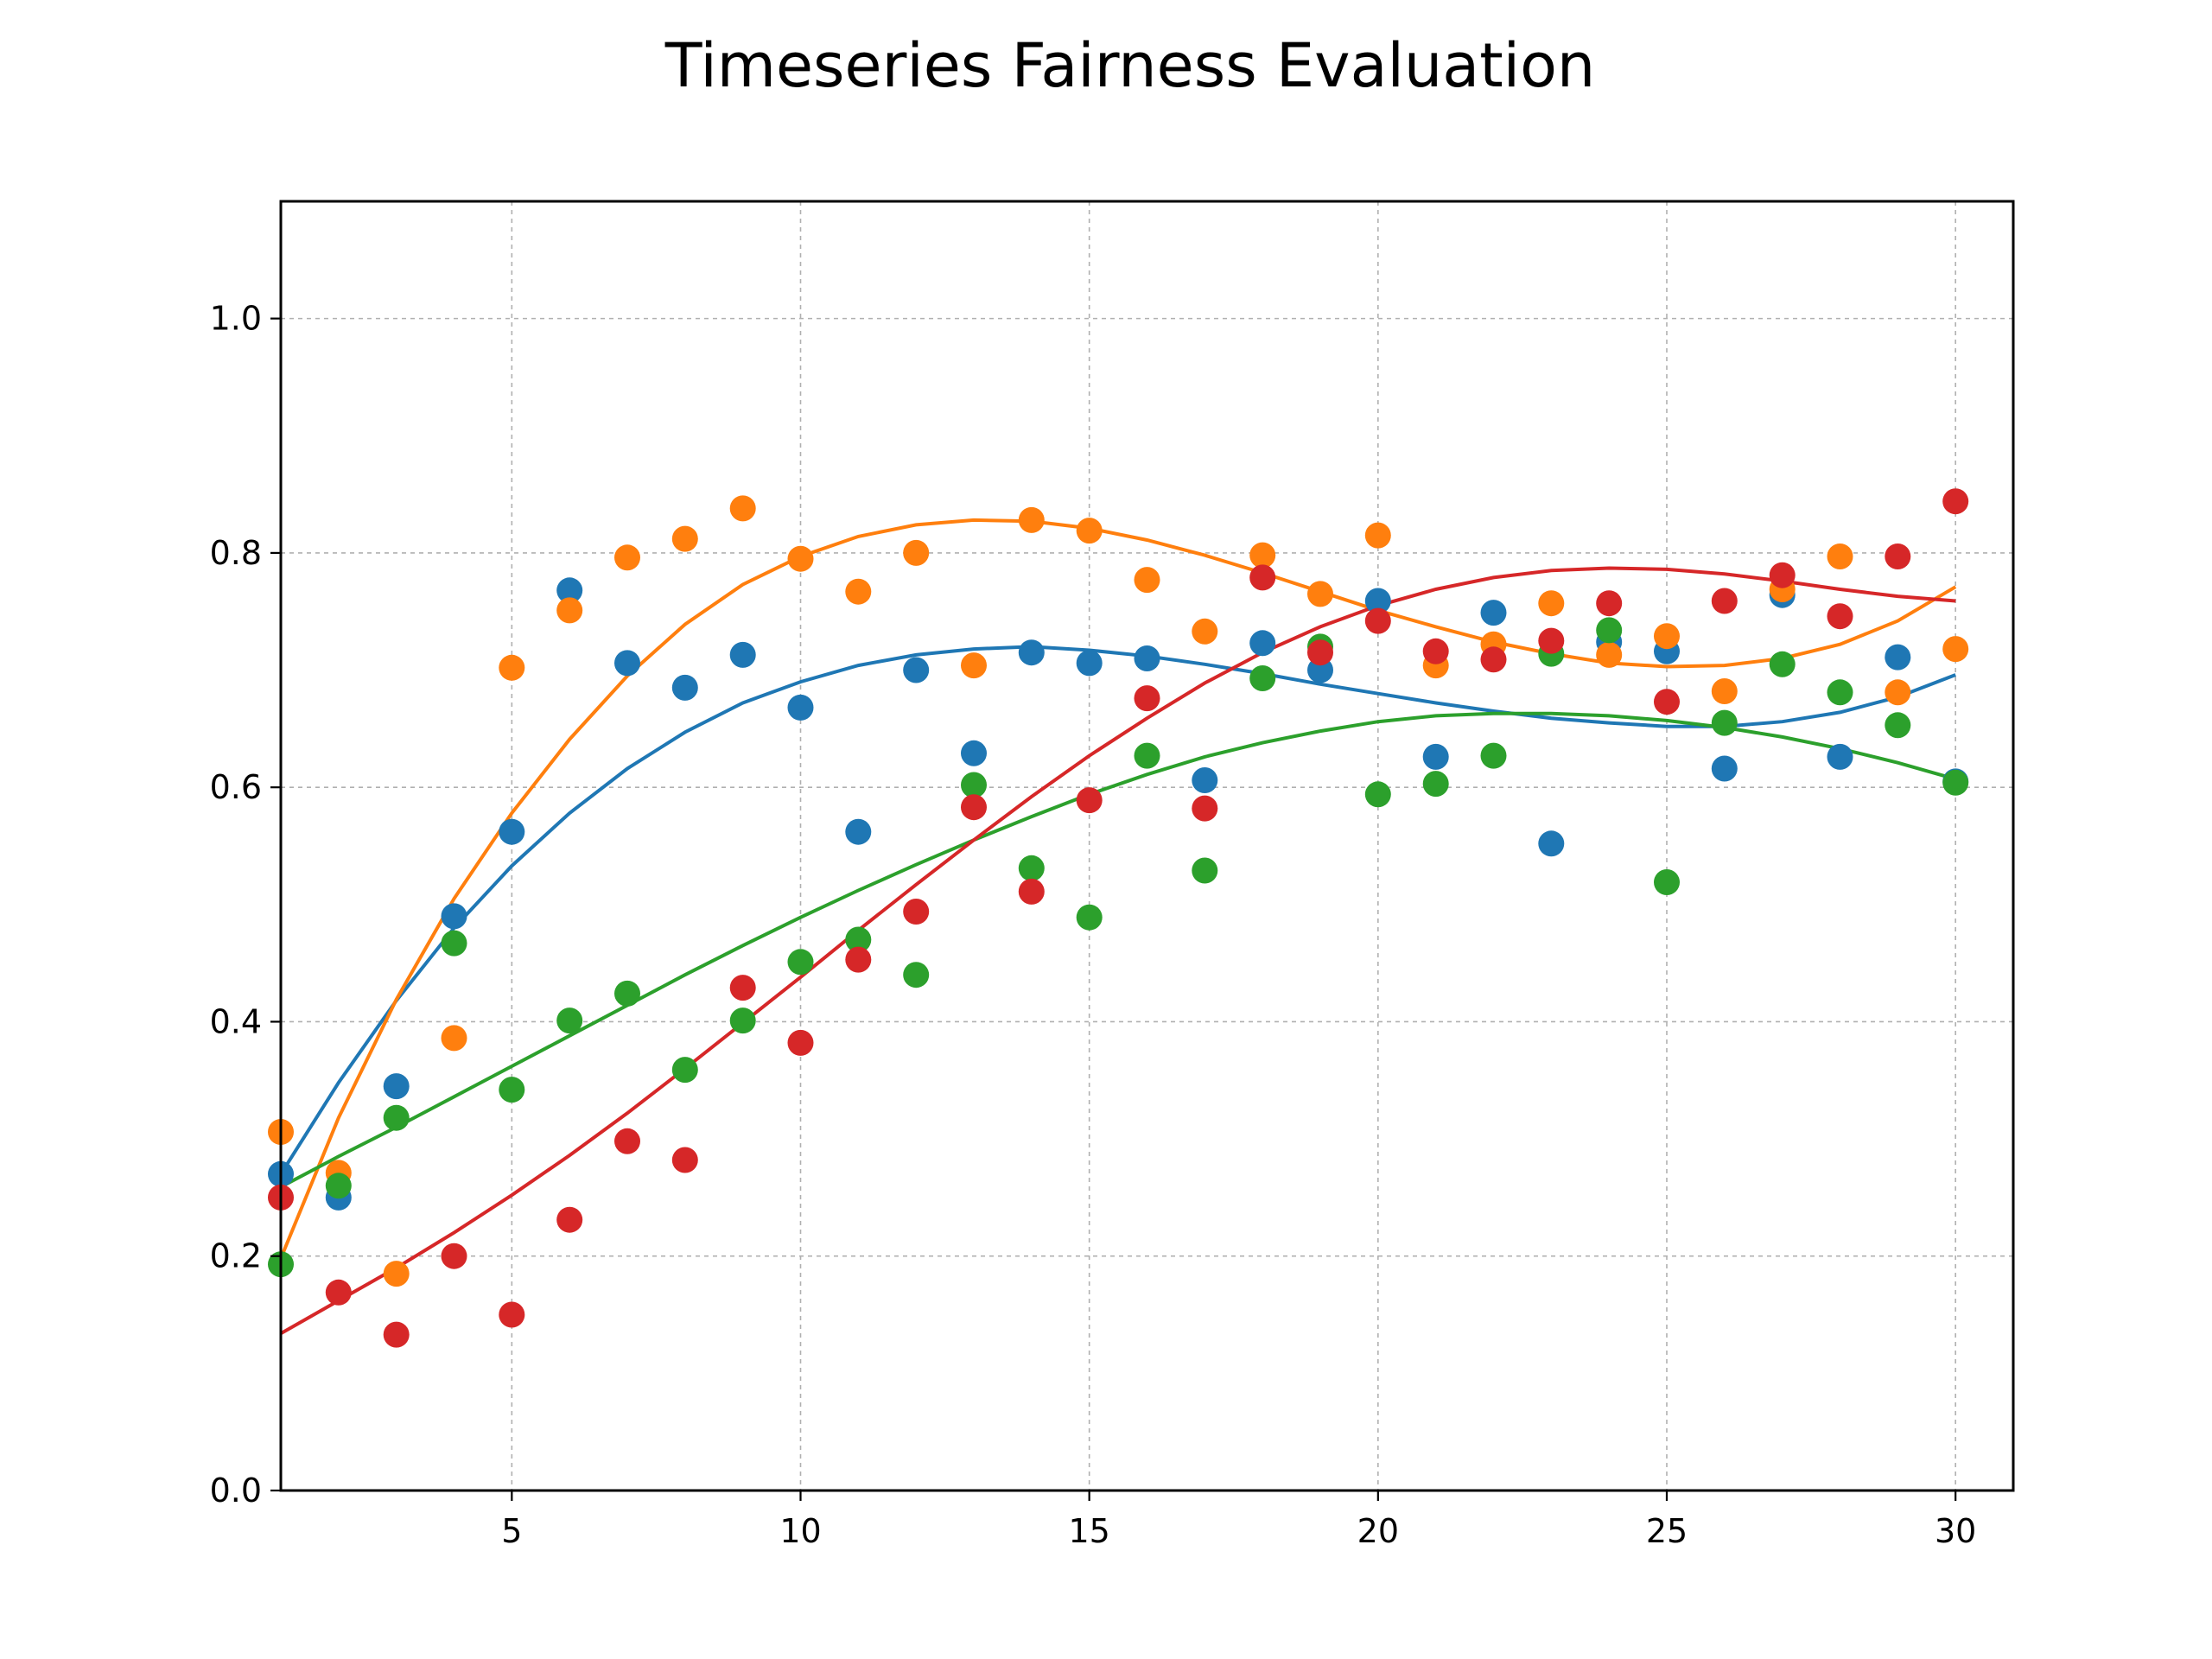 Image resolution: width=2212 pixels, height=1659 pixels. Describe the element at coordinates (1130, 65) in the screenshot. I see `chart-title: Timeseries Fairness Evaluation` at that location.